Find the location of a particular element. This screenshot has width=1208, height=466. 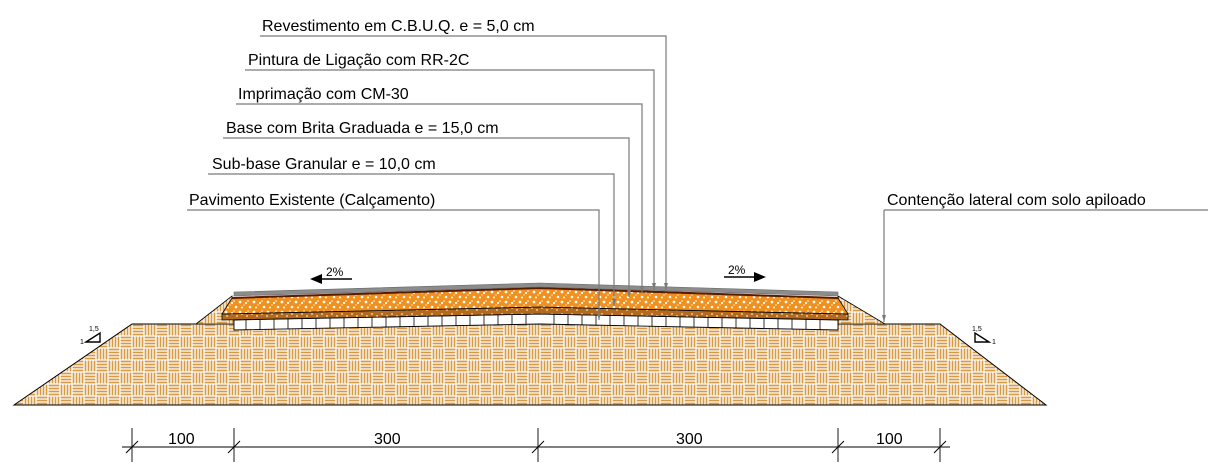

slope-symbol-left: 1,5 1 is located at coordinates (90, 336).